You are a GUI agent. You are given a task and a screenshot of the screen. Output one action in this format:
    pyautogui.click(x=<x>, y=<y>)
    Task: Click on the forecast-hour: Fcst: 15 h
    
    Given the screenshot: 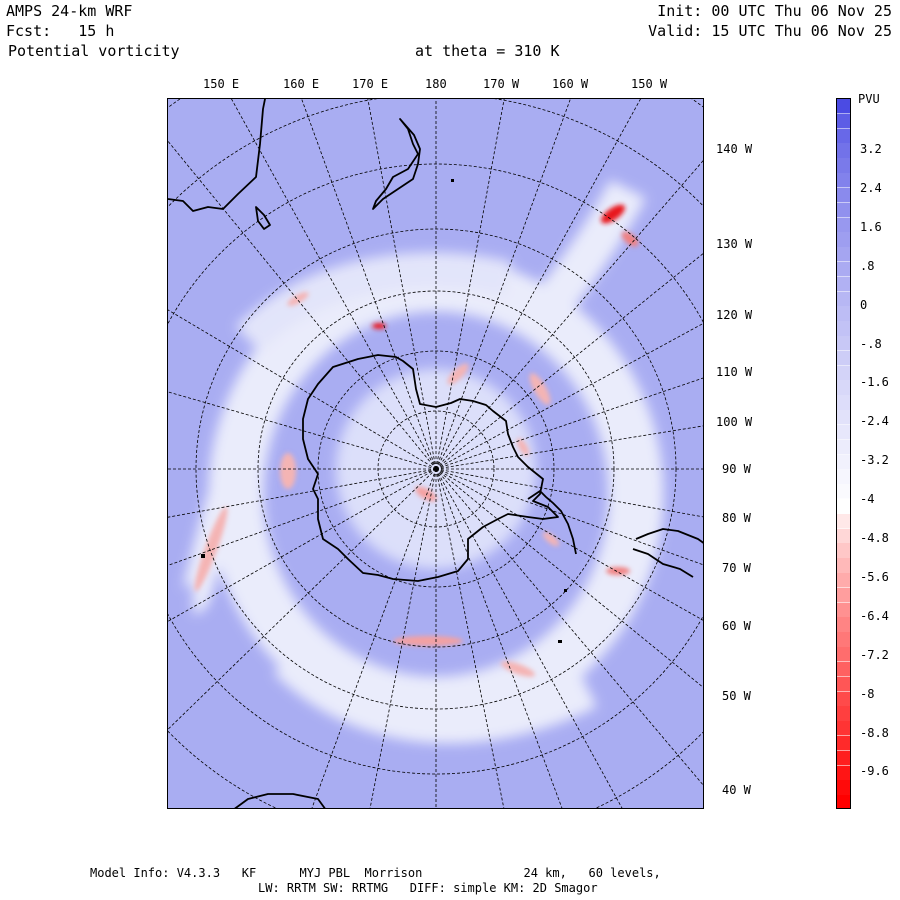 What is the action you would take?
    pyautogui.click(x=60, y=31)
    